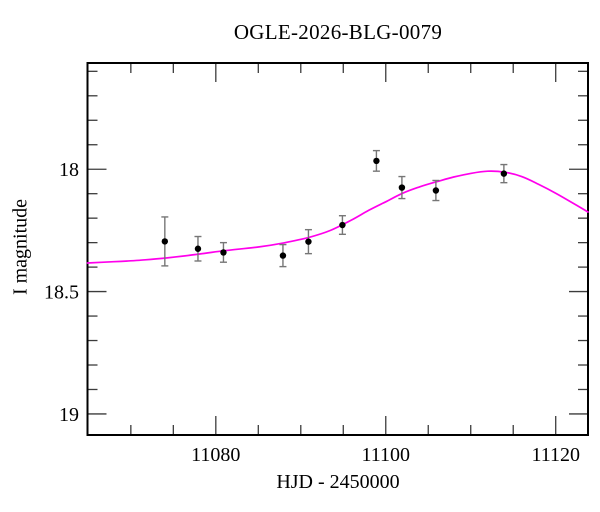 The image size is (600, 512). I want to click on chart-title: OGLE-2026-BLG-0079, so click(338, 32).